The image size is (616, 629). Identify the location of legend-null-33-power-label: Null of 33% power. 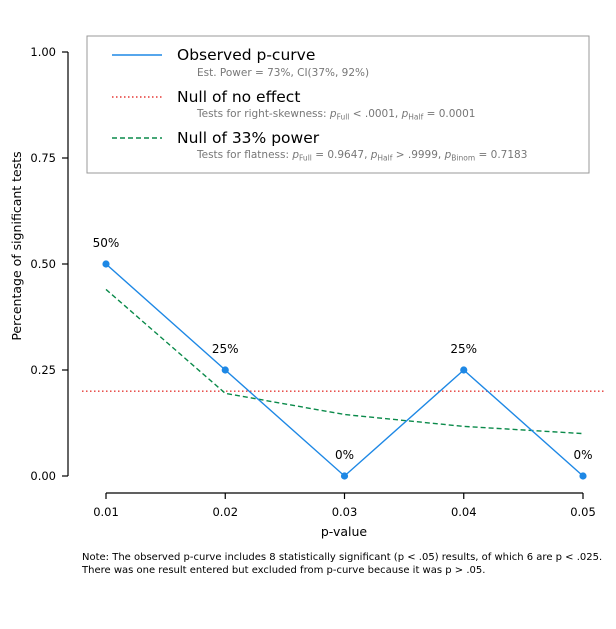
(248, 138).